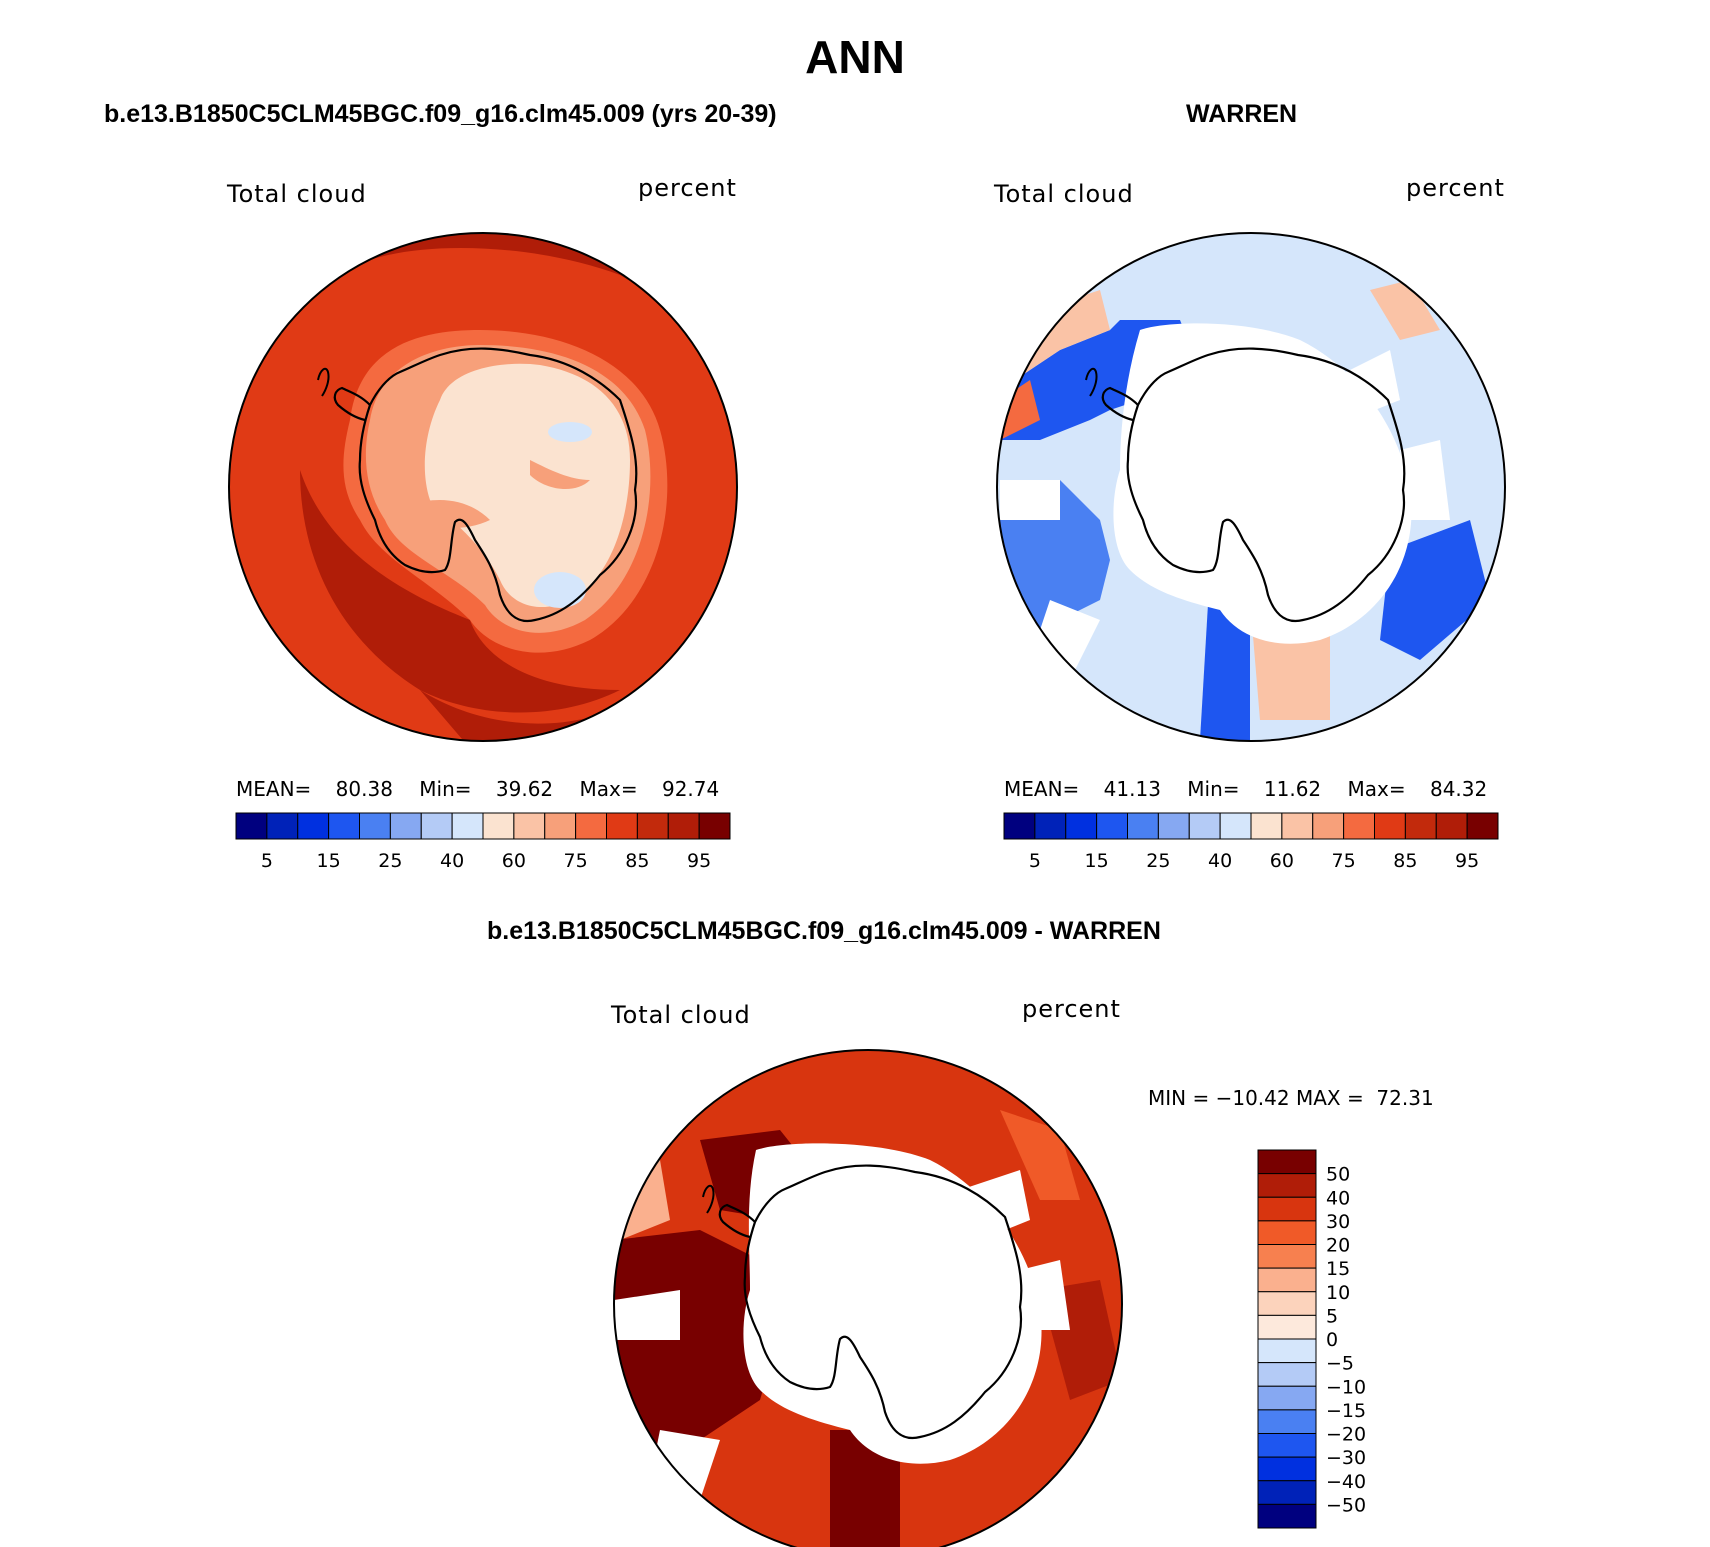 The image size is (1710, 1547). What do you see at coordinates (1338, 1293) in the screenshot?
I see `colorbar-tick-label: 10` at bounding box center [1338, 1293].